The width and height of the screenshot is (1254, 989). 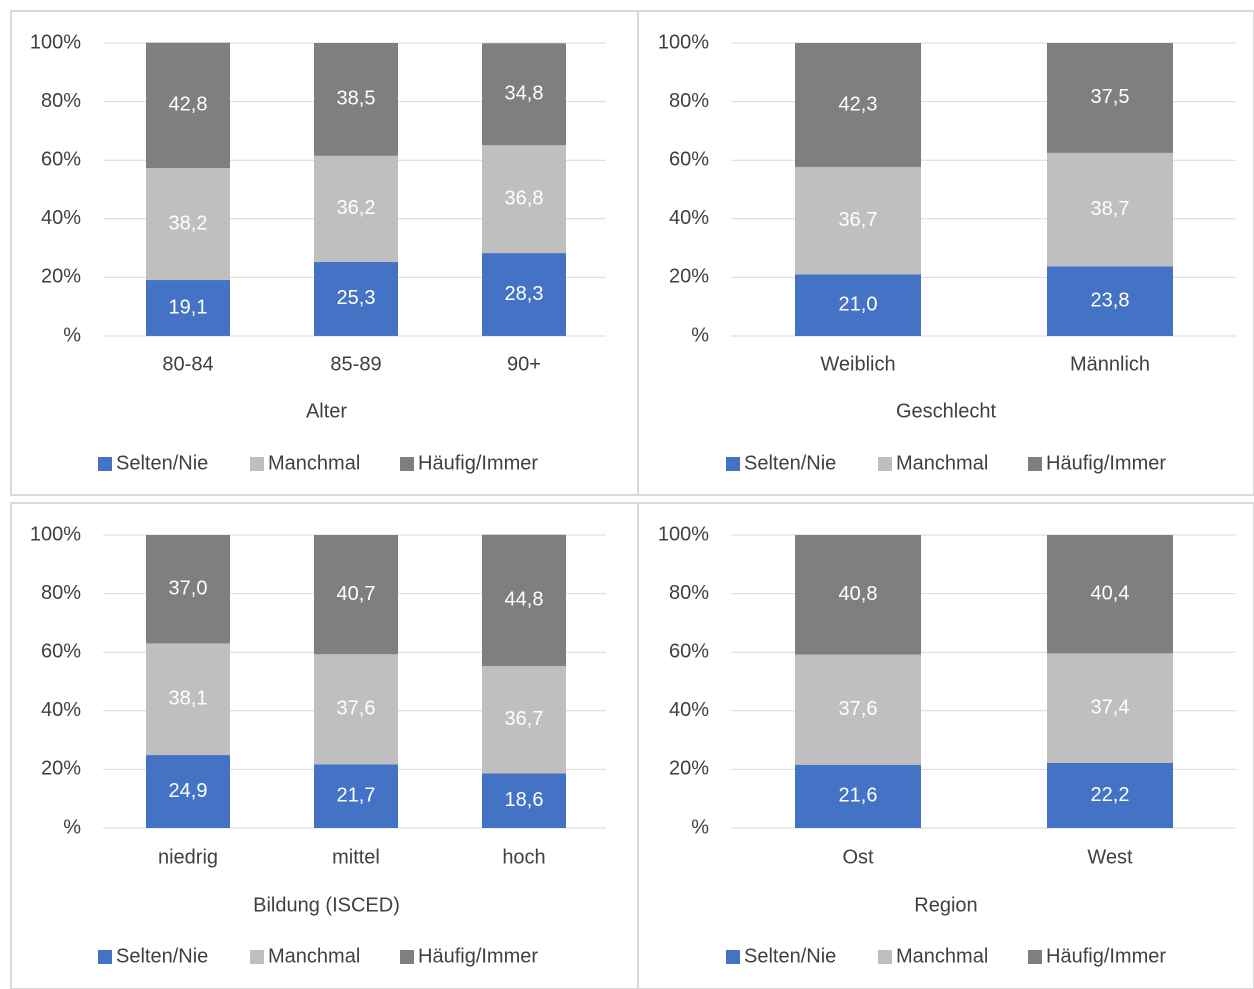 What do you see at coordinates (326, 905) in the screenshot?
I see `x-axis-title: Bildung (ISCED)` at bounding box center [326, 905].